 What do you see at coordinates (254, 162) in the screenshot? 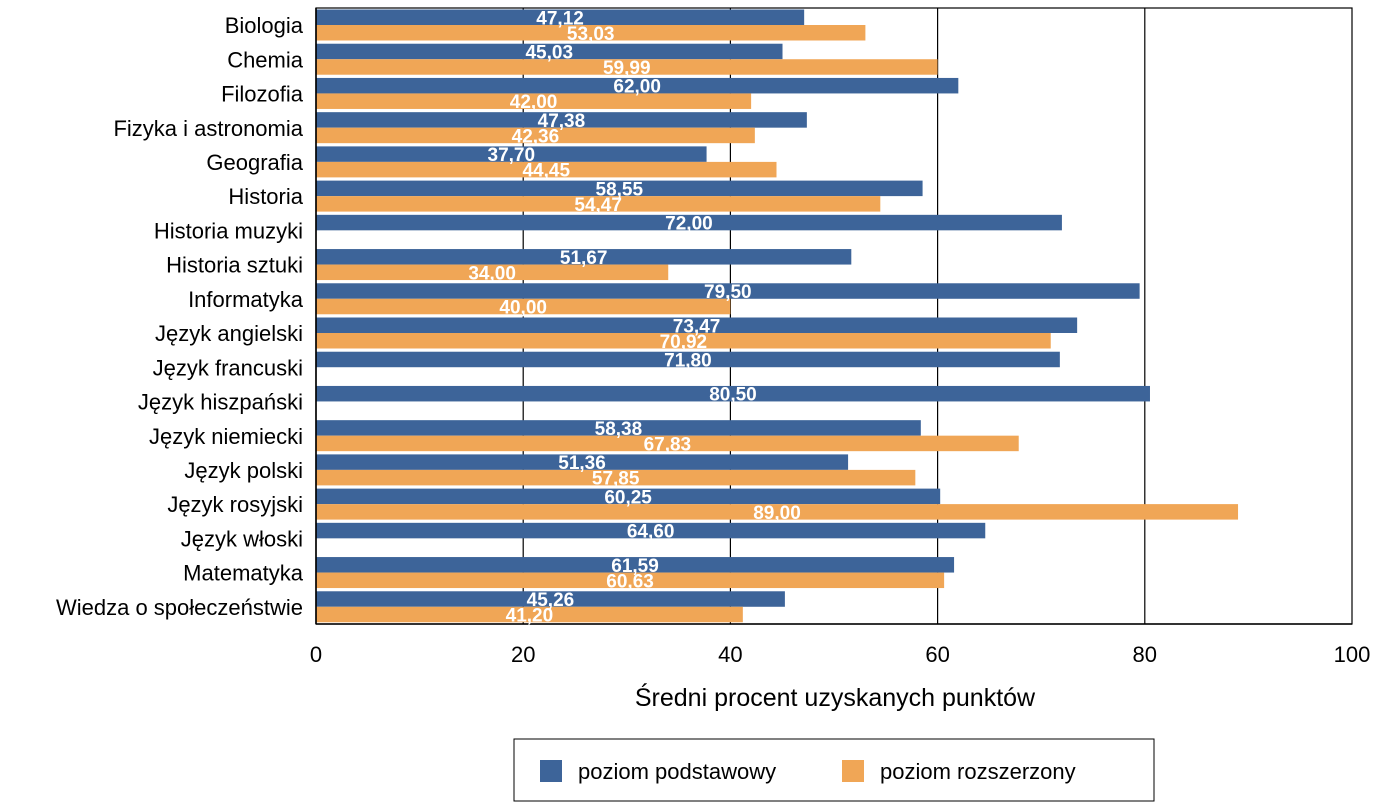
I see `category-label: Geografia` at bounding box center [254, 162].